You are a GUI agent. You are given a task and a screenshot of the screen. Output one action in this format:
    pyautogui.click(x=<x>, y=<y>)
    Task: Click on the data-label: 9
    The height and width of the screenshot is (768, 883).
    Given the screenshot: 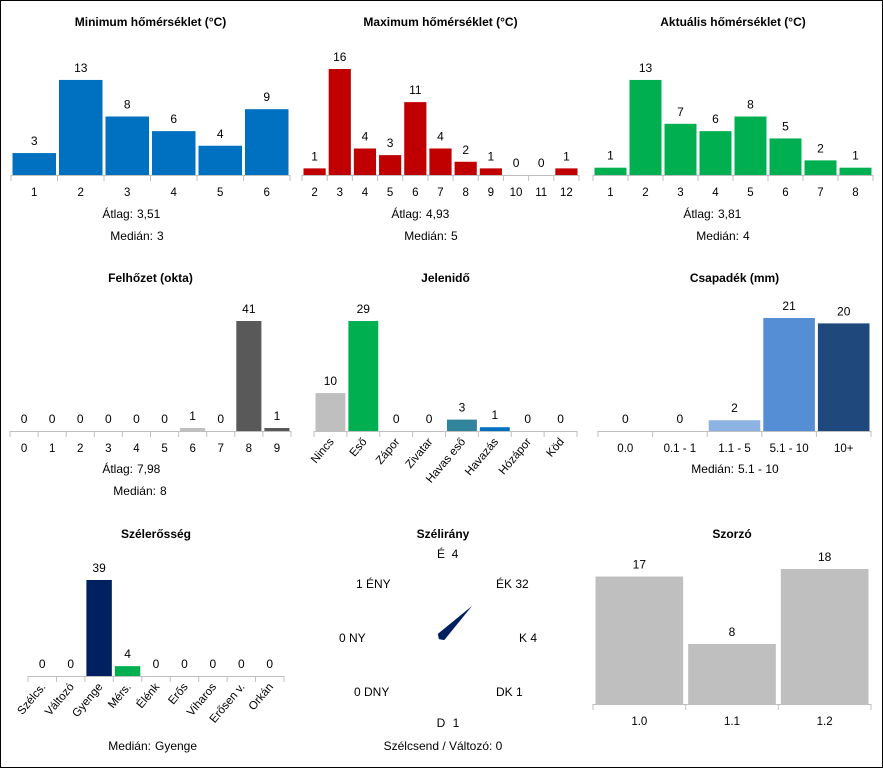 What is the action you would take?
    pyautogui.click(x=266, y=97)
    